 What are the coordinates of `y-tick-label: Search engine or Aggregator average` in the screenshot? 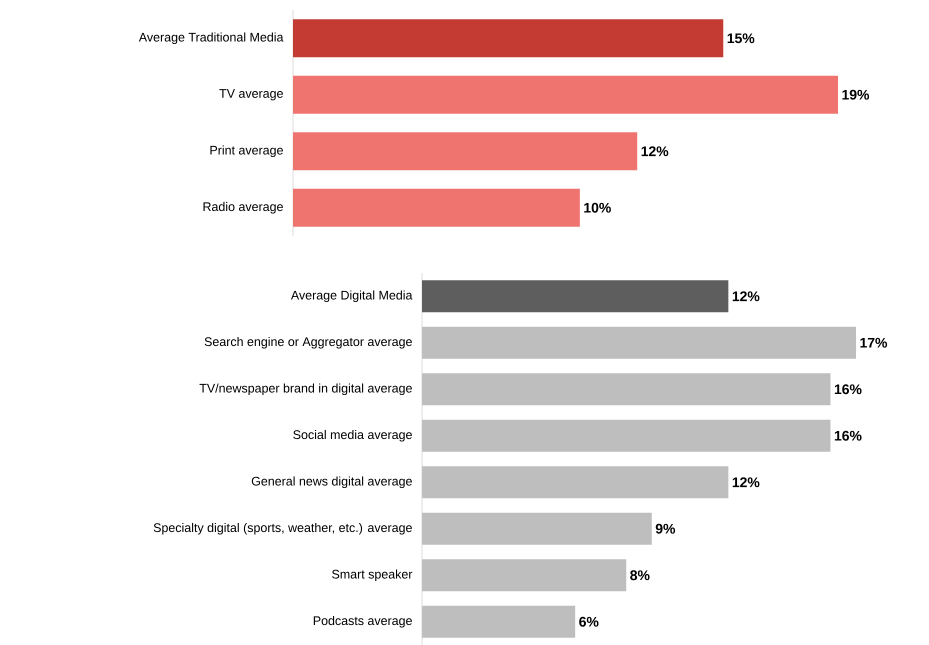 It's located at (308, 342).